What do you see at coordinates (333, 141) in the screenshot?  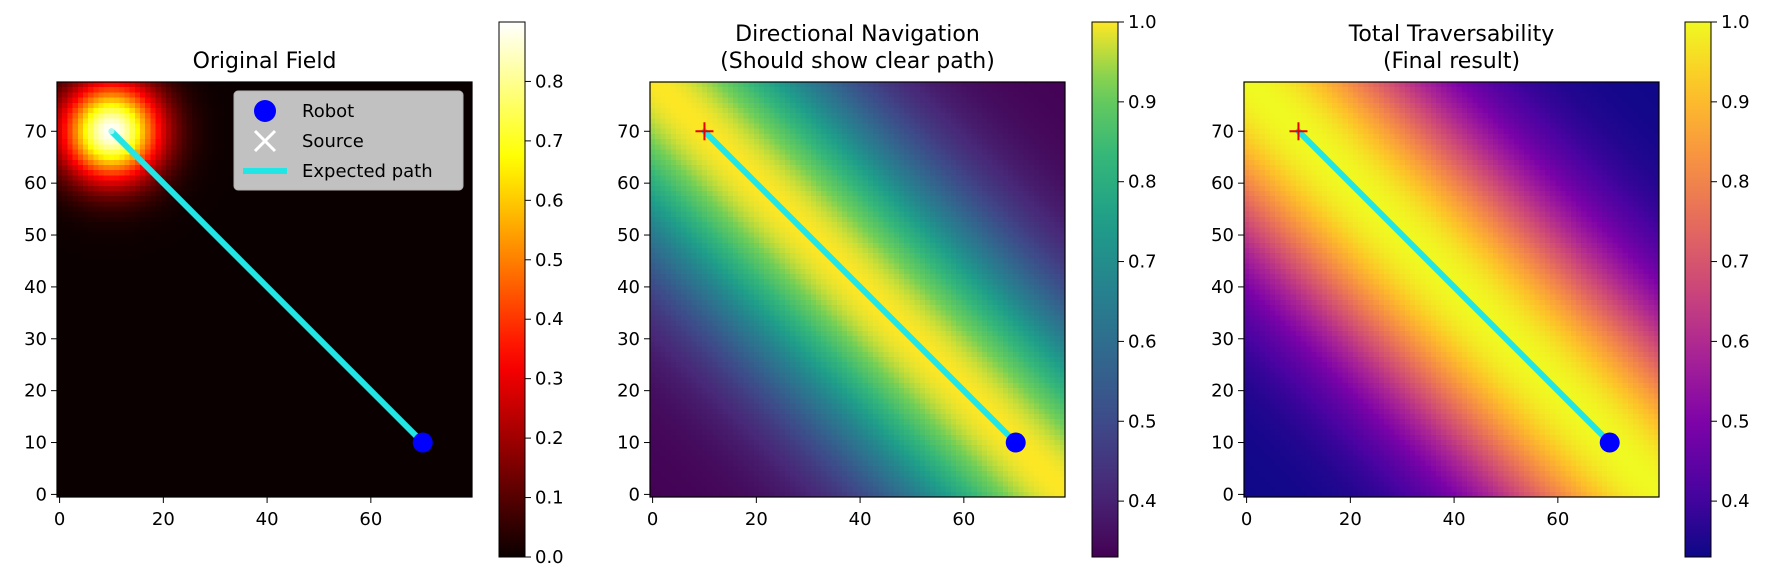 I see `legend-label: Source` at bounding box center [333, 141].